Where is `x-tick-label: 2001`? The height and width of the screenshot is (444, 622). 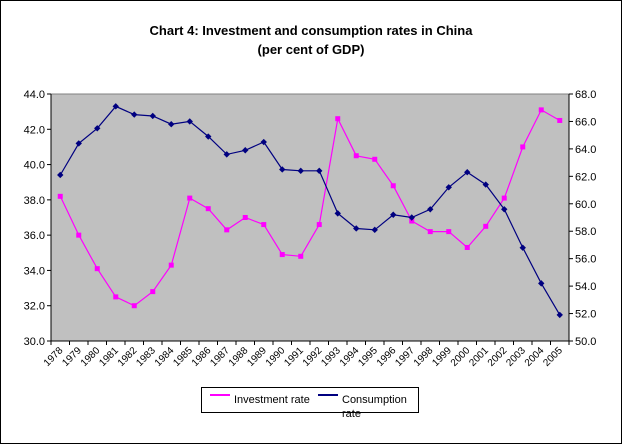 x-tick-label: 2001 is located at coordinates (479, 357).